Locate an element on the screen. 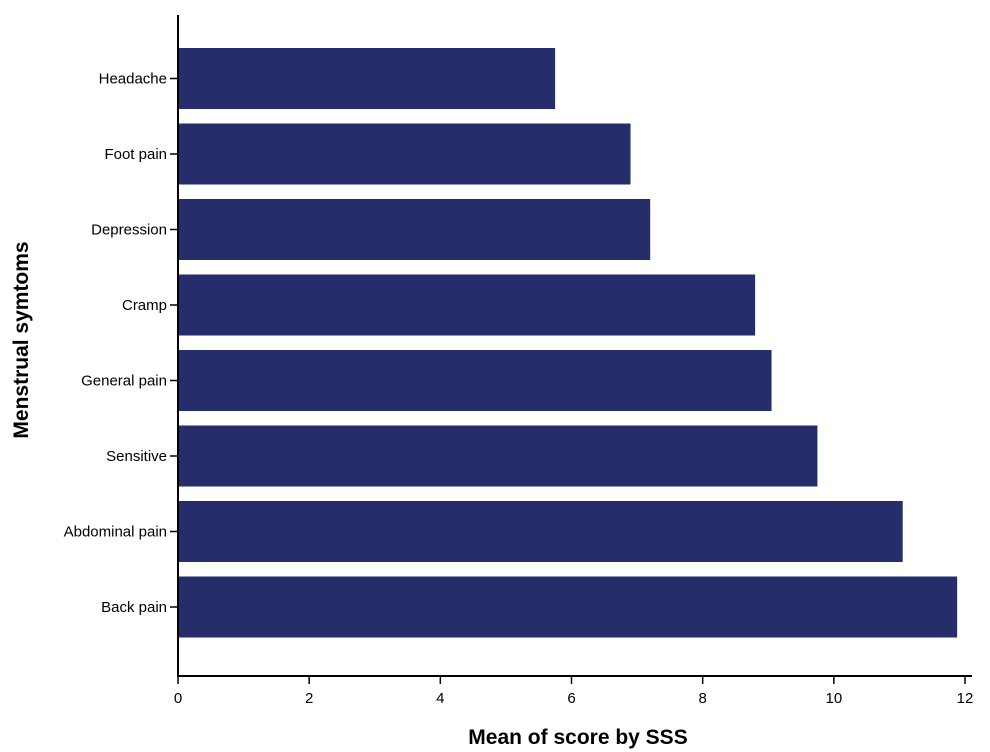  bar-sensitive is located at coordinates (498, 456).